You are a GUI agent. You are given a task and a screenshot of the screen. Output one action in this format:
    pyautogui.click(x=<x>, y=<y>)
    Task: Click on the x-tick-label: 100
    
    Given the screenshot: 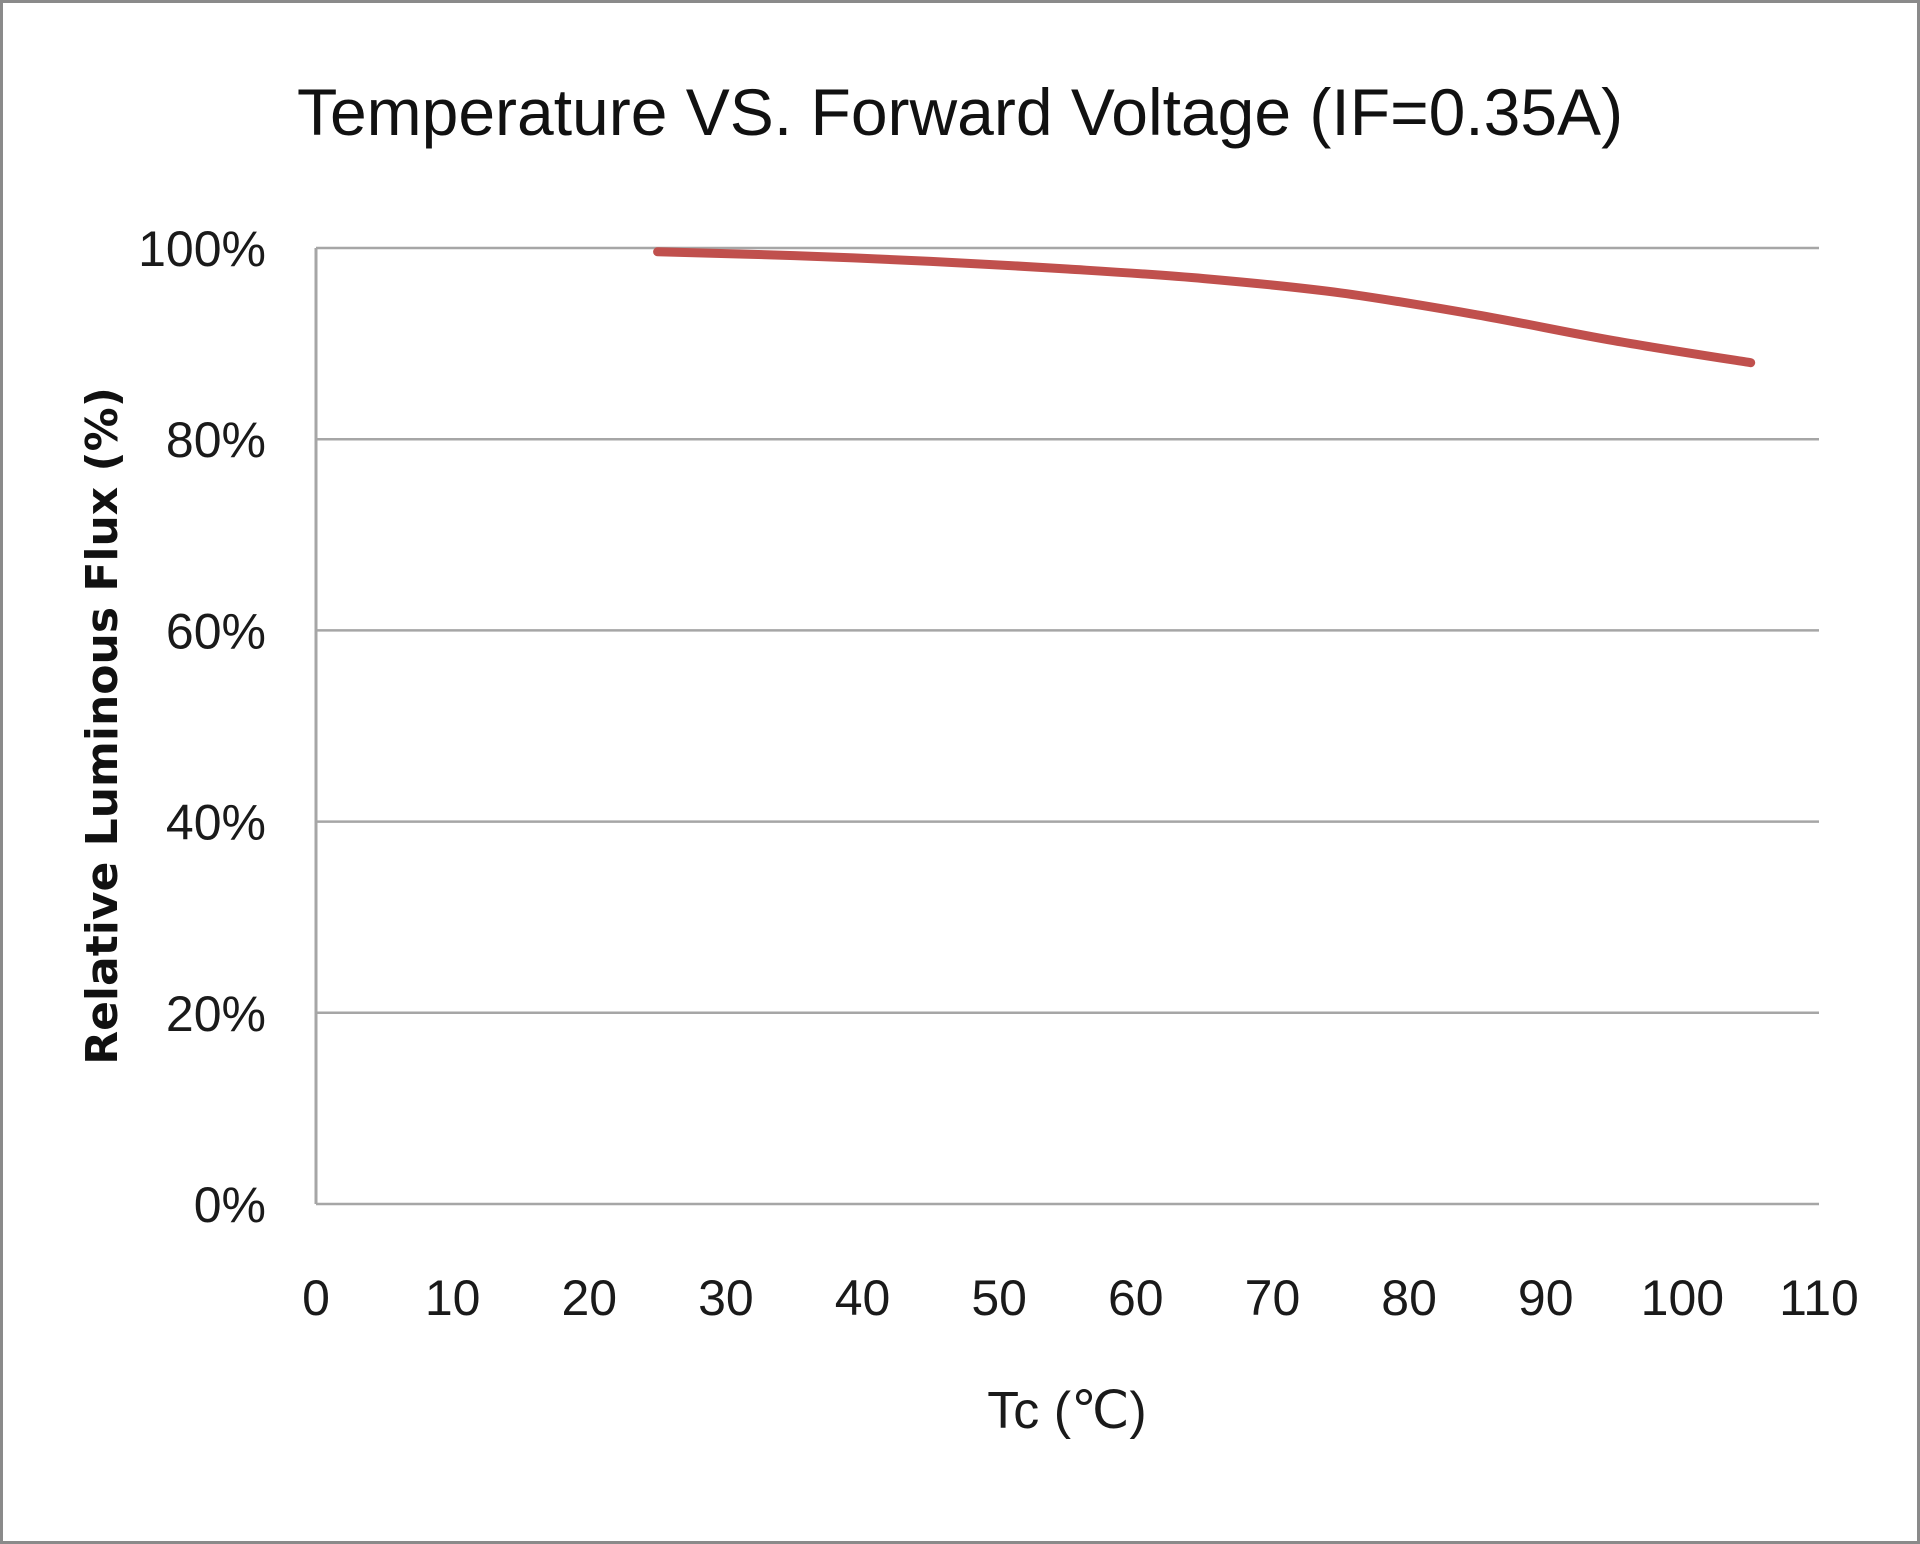 What is the action you would take?
    pyautogui.click(x=1682, y=1298)
    